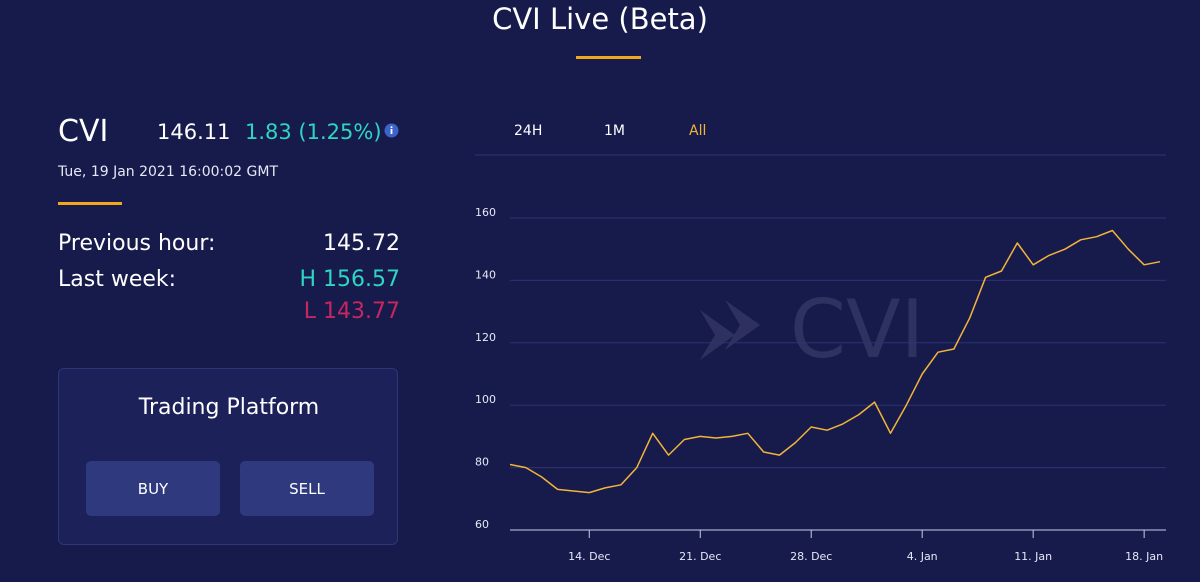 Image resolution: width=1200 pixels, height=582 pixels. What do you see at coordinates (485, 337) in the screenshot?
I see `y-tick-label: 120` at bounding box center [485, 337].